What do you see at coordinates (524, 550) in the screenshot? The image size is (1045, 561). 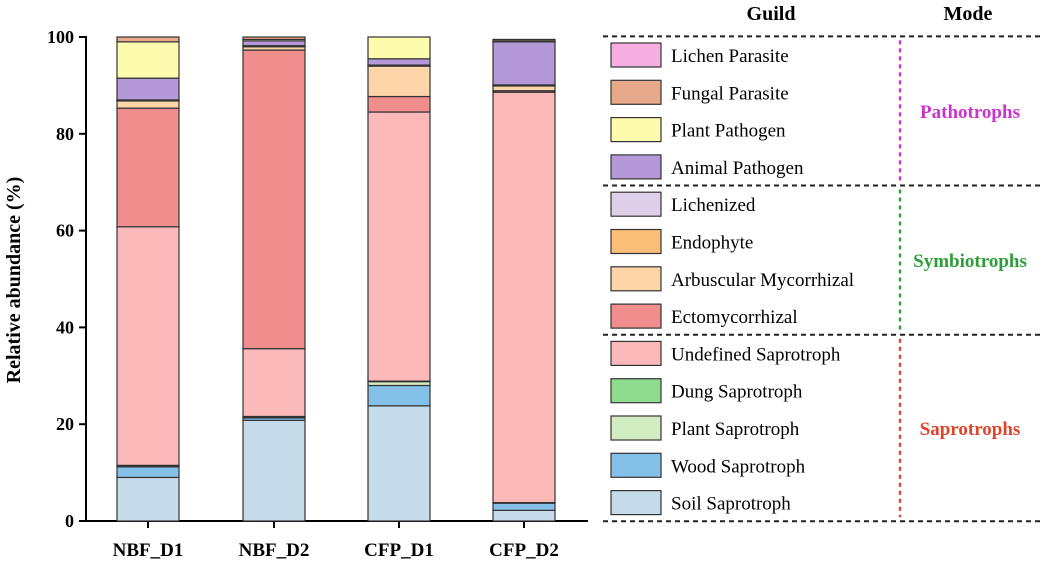 I see `x-tick-label: CFP_D2` at bounding box center [524, 550].